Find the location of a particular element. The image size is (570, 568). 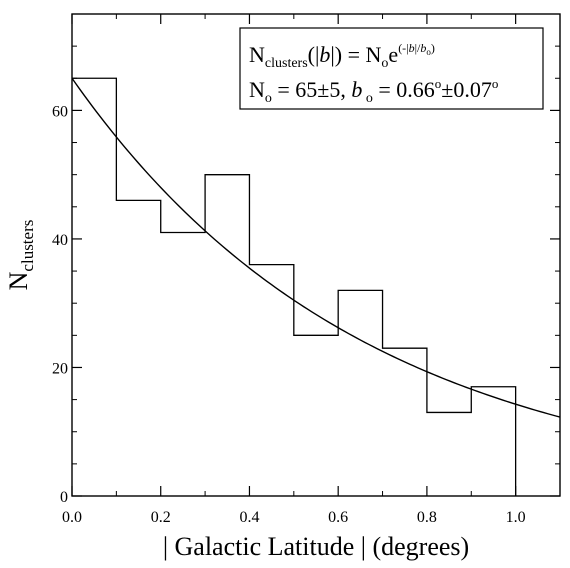

x-tick-label: 0.4 is located at coordinates (249, 517).